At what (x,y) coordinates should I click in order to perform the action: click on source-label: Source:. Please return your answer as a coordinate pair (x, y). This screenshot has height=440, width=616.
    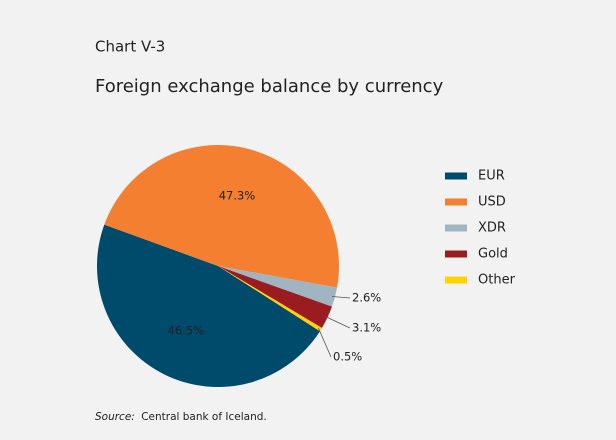
    Looking at the image, I should click on (115, 417).